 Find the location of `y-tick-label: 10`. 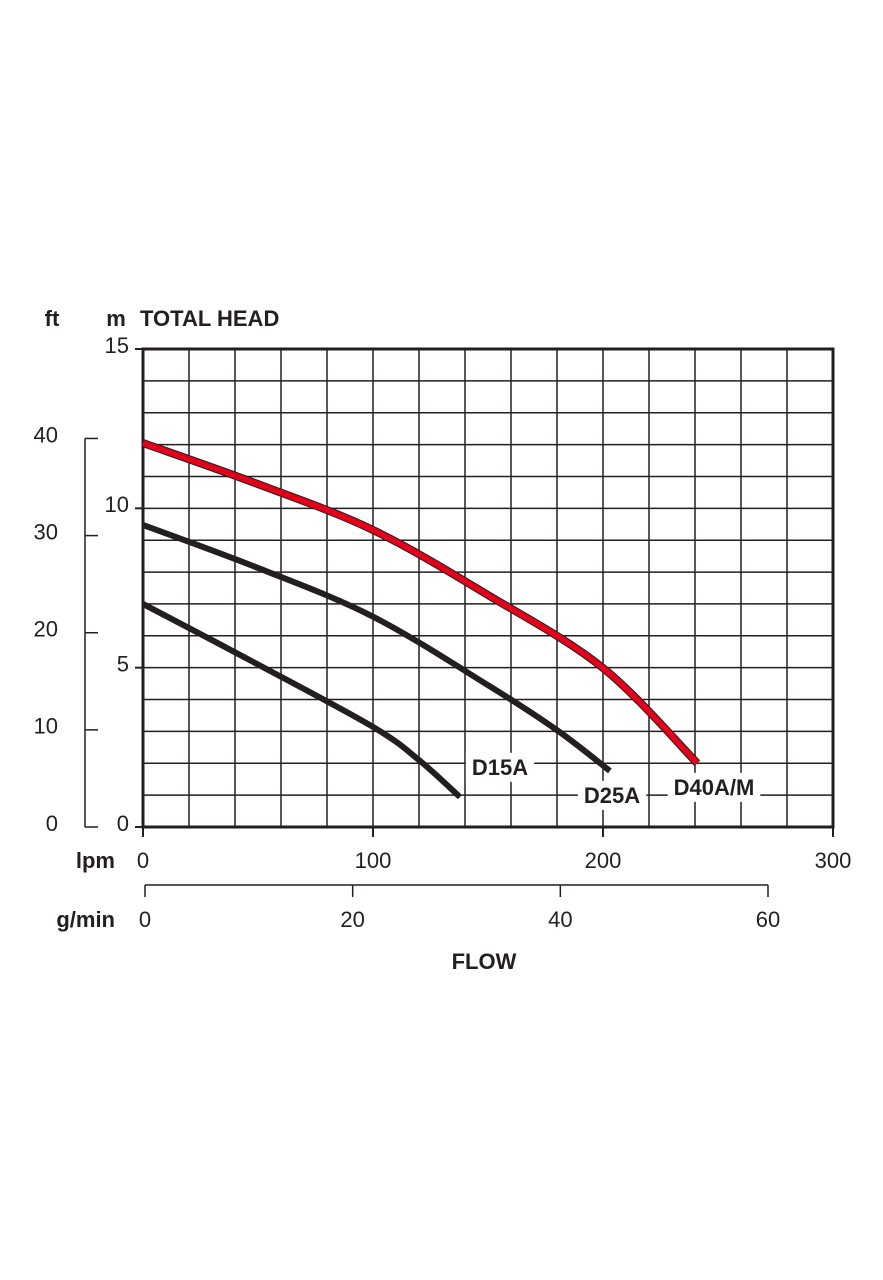

y-tick-label: 10 is located at coordinates (117, 504).